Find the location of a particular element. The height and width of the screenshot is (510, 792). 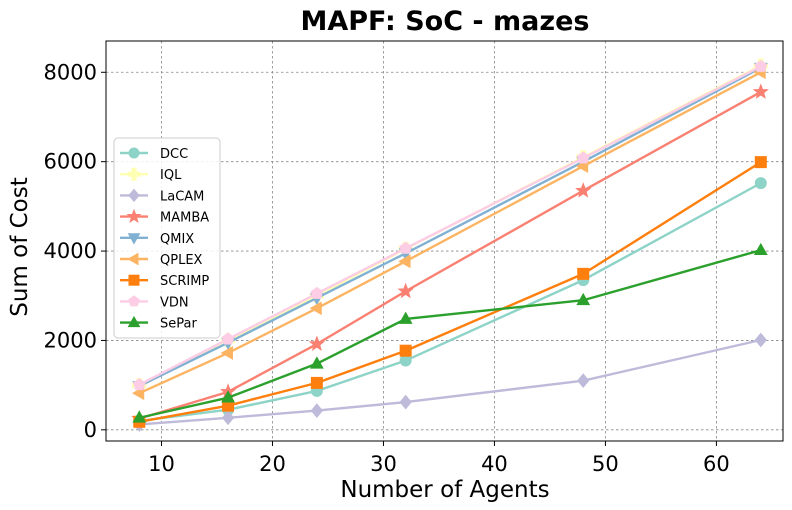

y-tick-label: 8000 is located at coordinates (70, 72).